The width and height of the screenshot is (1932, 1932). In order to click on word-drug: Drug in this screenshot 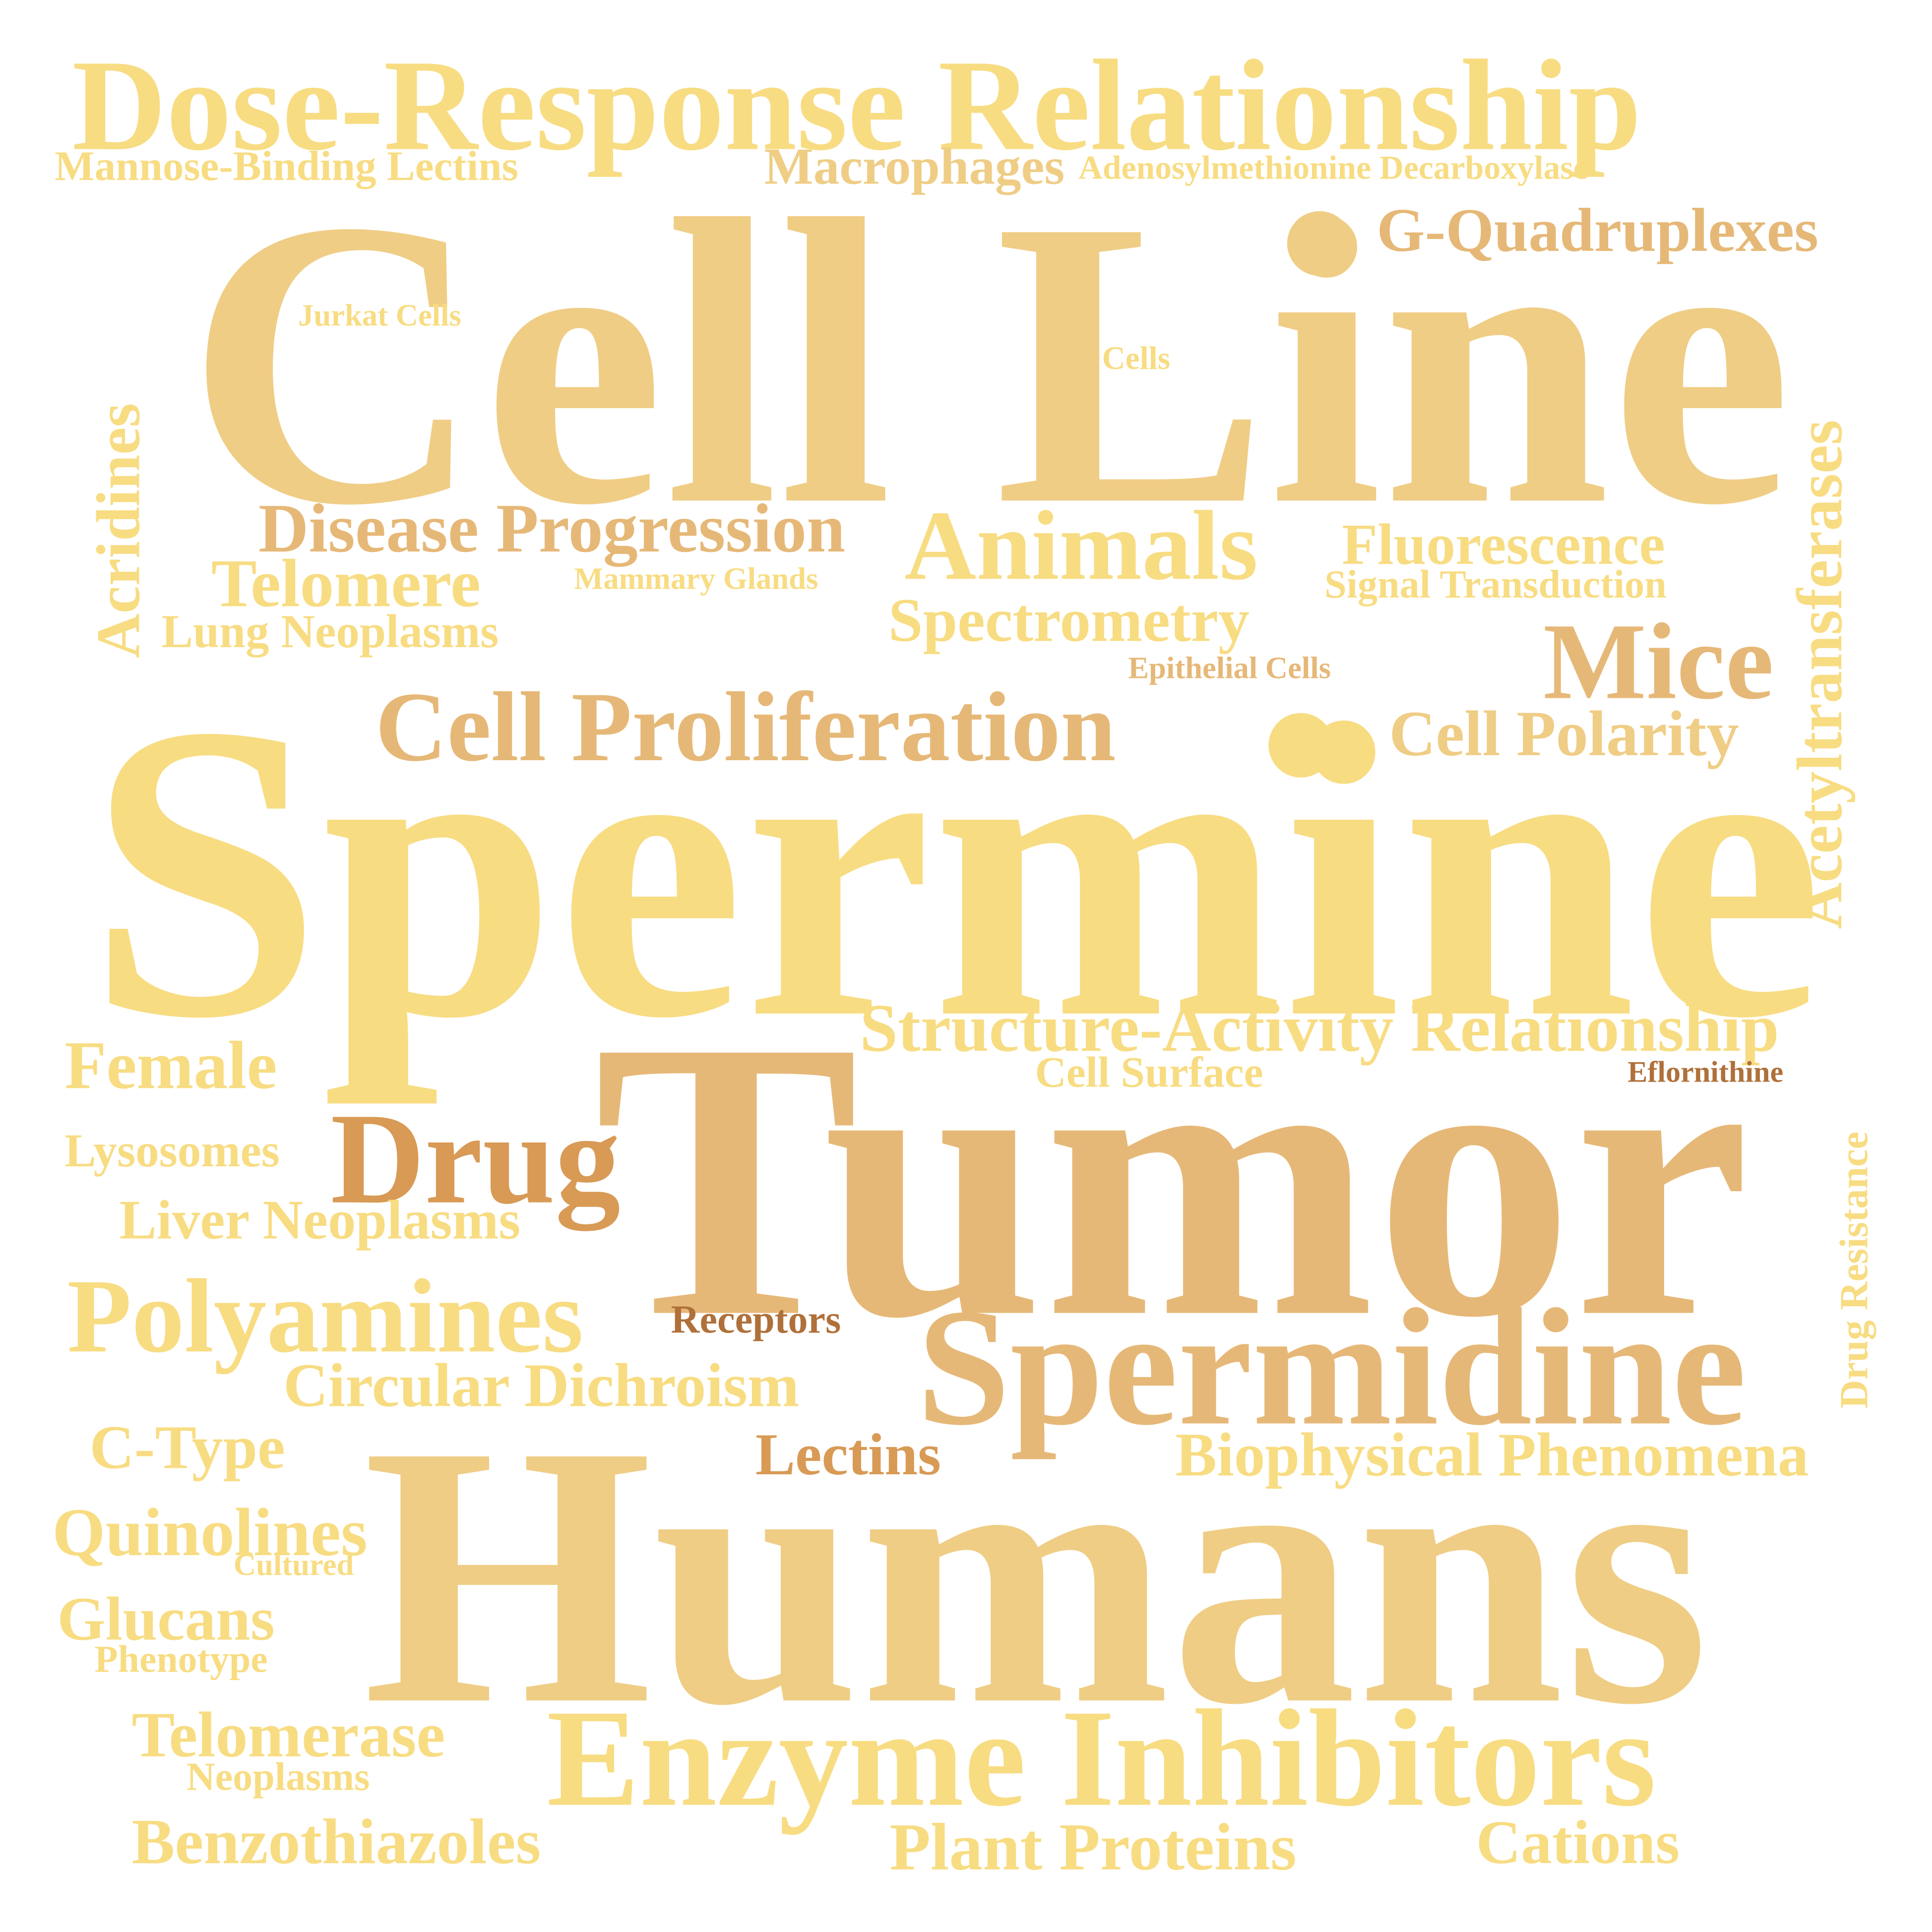, I will do `click(475, 1158)`.